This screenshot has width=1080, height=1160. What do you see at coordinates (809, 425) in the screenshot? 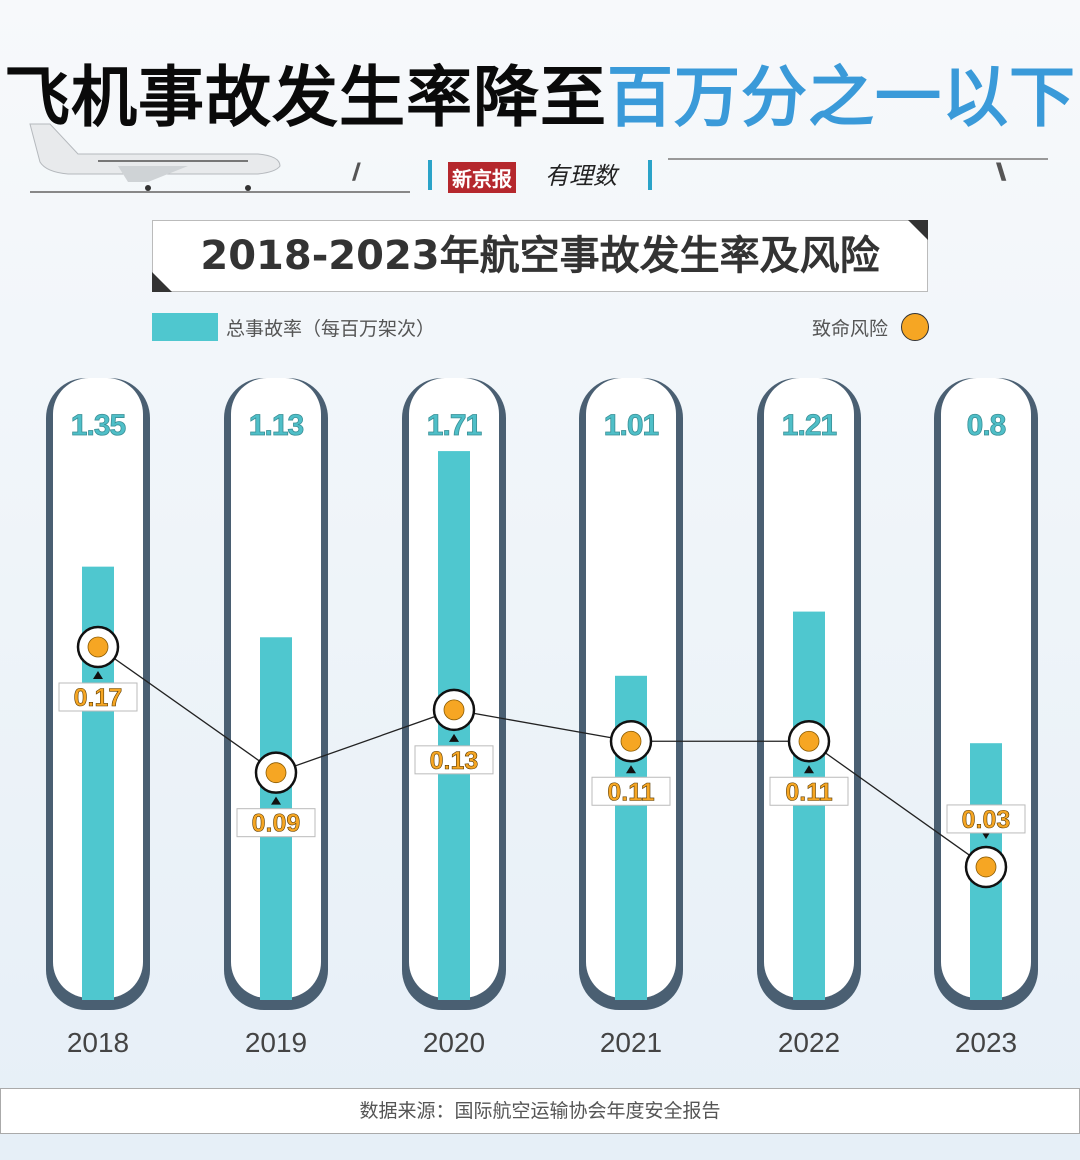
I see `bar-value-label: 1.21` at bounding box center [809, 425].